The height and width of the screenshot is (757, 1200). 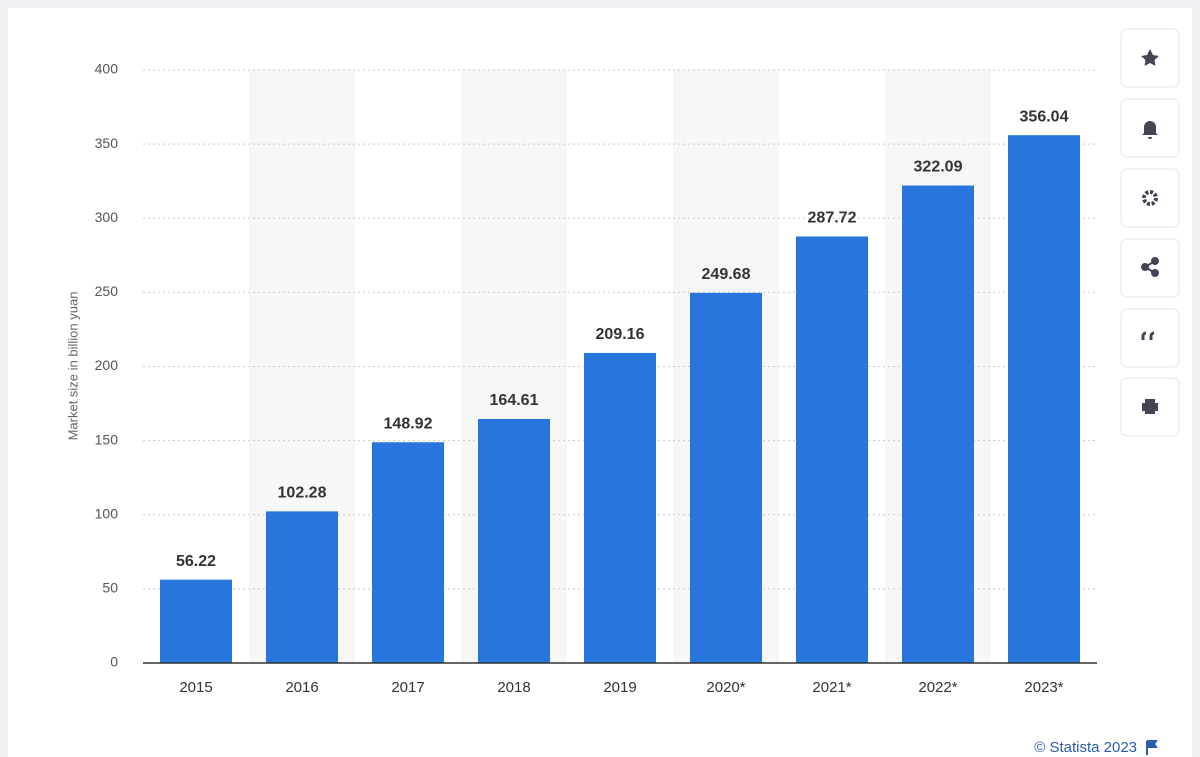 What do you see at coordinates (938, 167) in the screenshot?
I see `value-label: 322.09` at bounding box center [938, 167].